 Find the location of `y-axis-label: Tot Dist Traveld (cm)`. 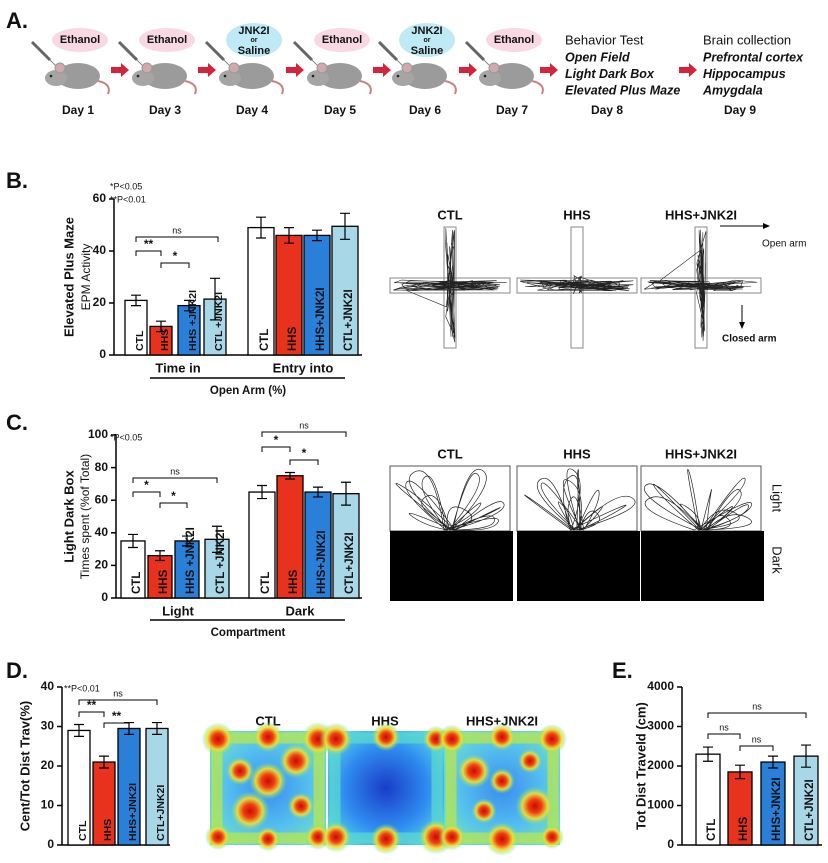

y-axis-label: Tot Dist Traveld (cm) is located at coordinates (640, 766).